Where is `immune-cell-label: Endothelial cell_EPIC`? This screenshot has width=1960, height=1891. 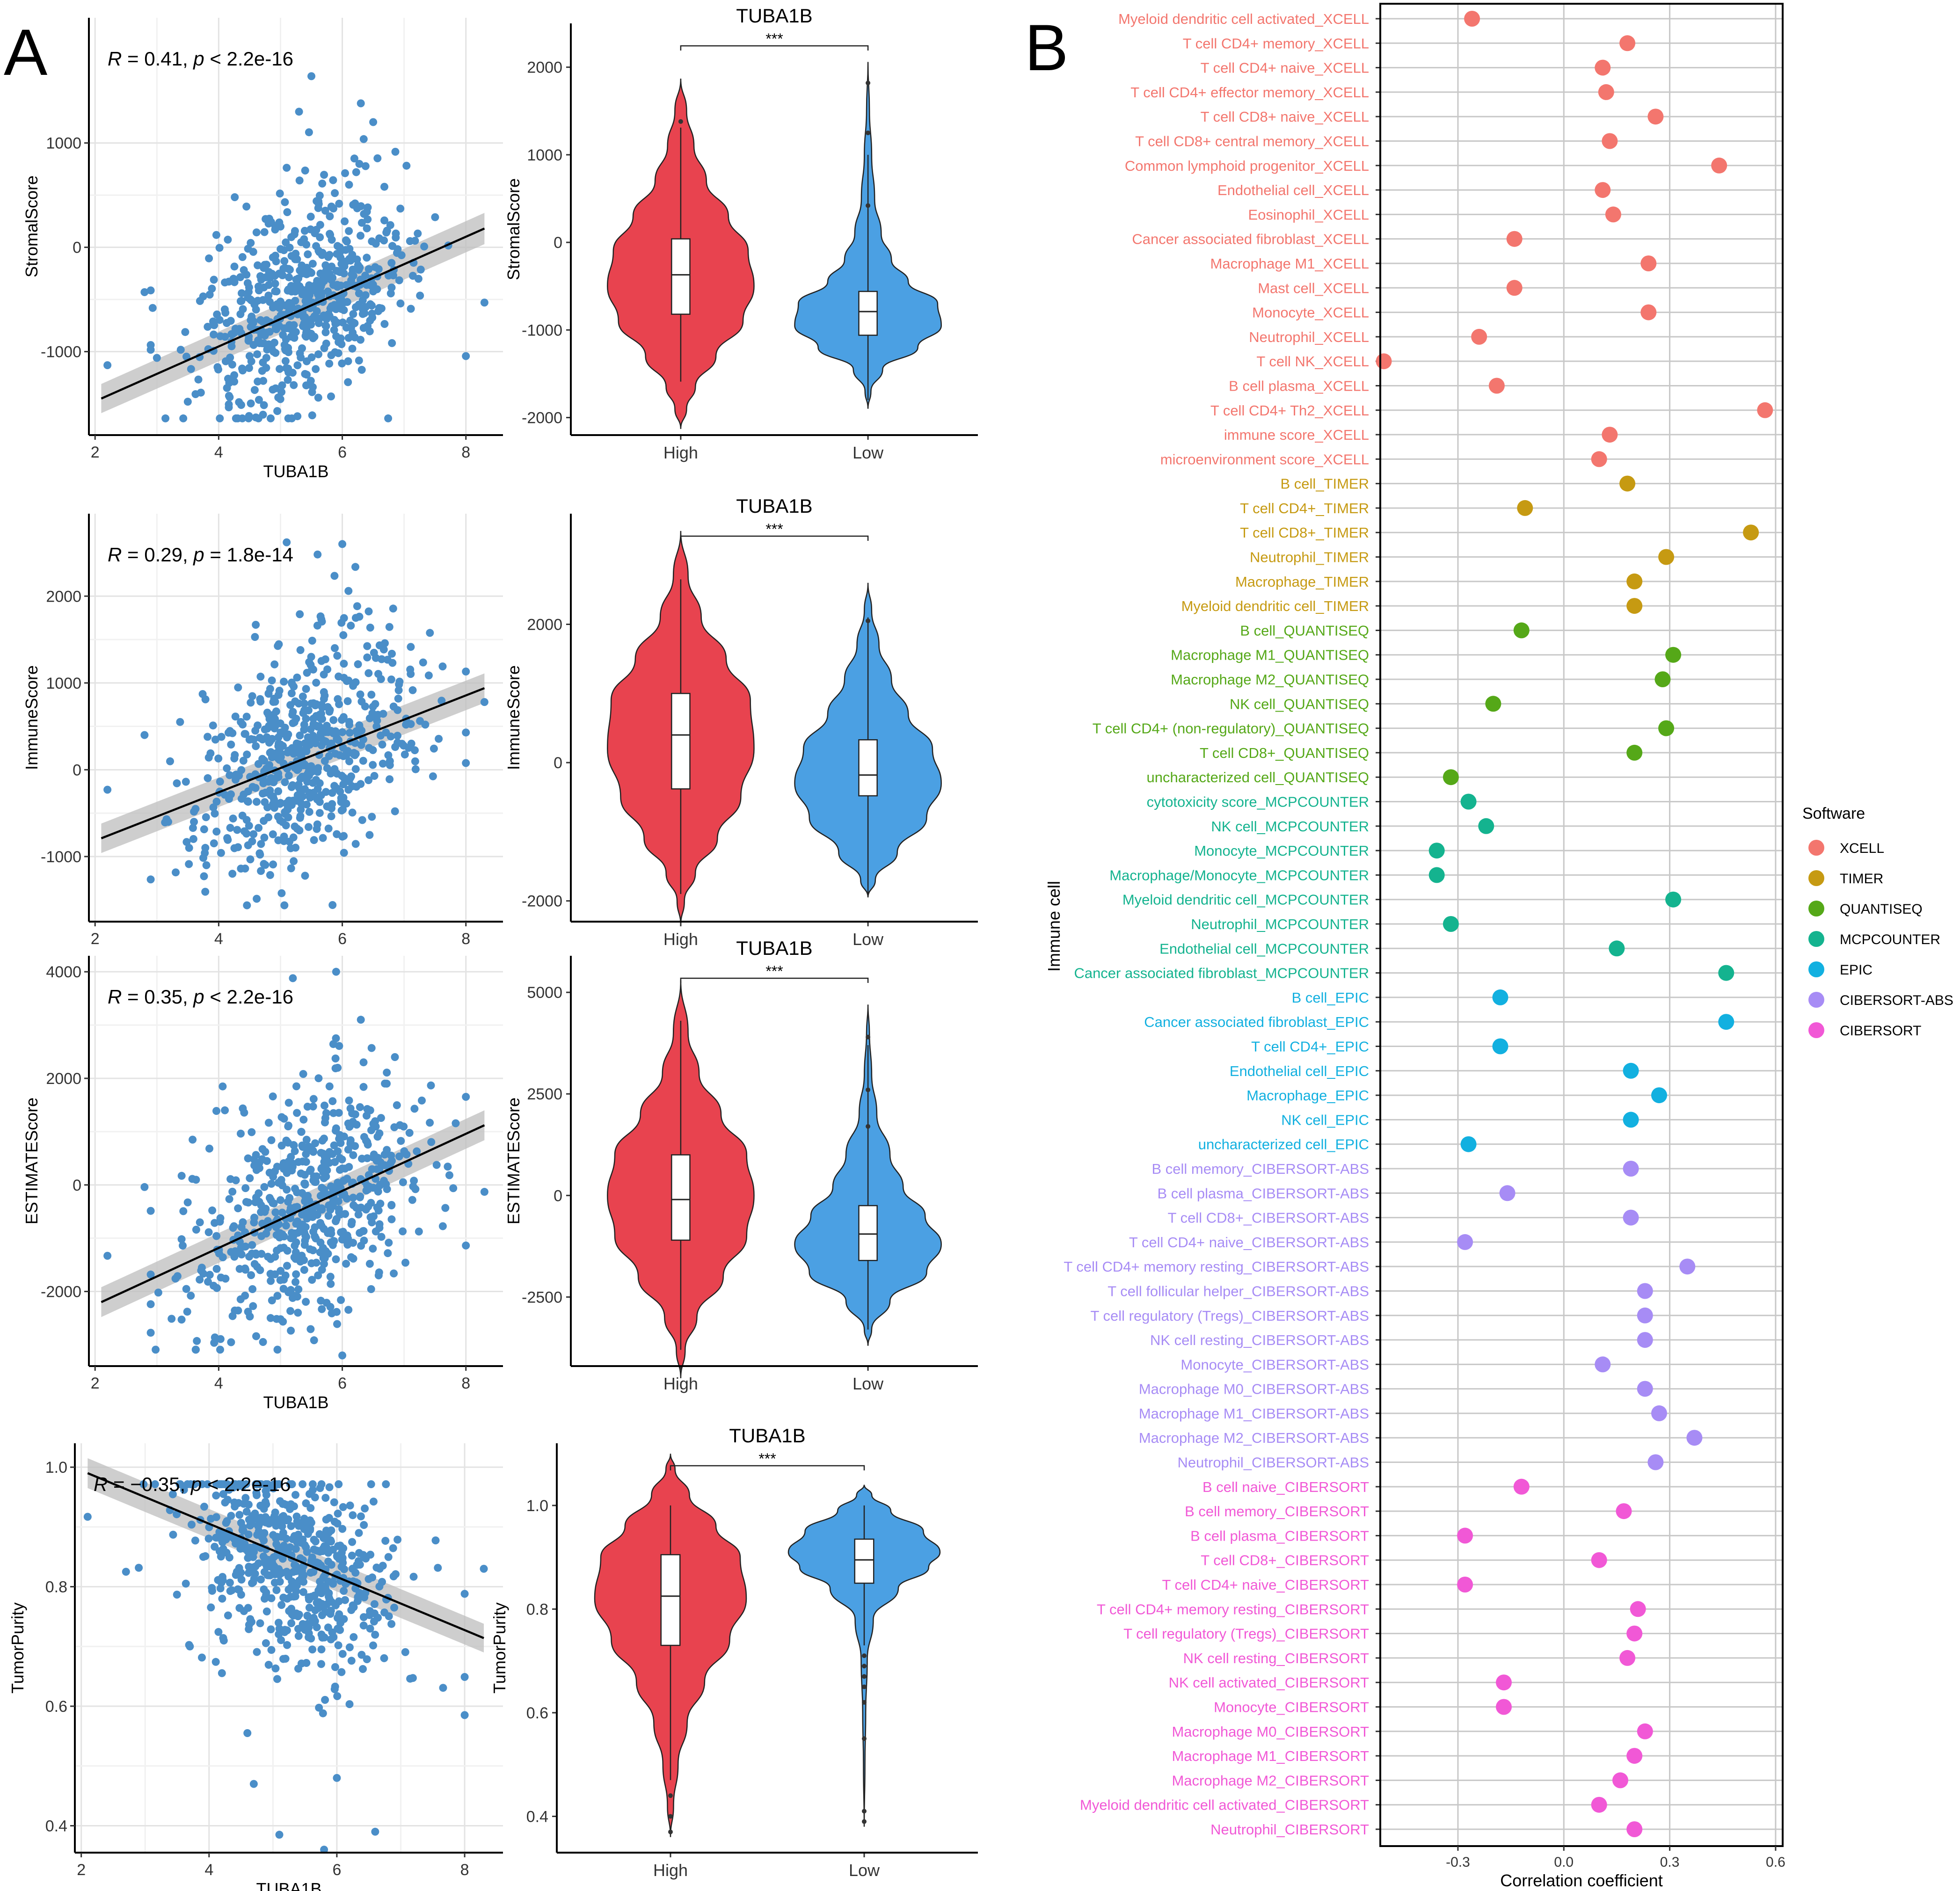
immune-cell-label: Endothelial cell_EPIC is located at coordinates (1299, 1071).